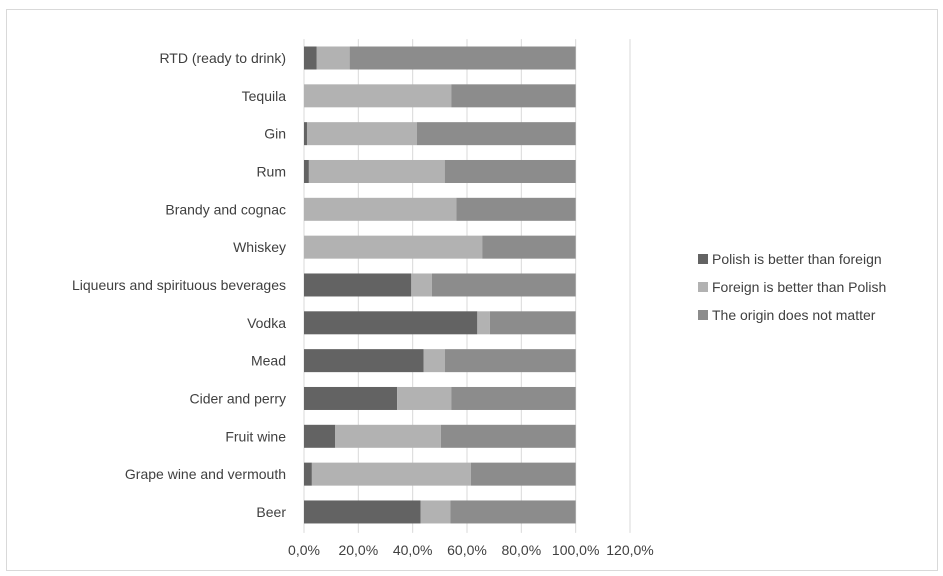  I want to click on bar-vodka-the-origin-does-not-matter, so click(532, 323).